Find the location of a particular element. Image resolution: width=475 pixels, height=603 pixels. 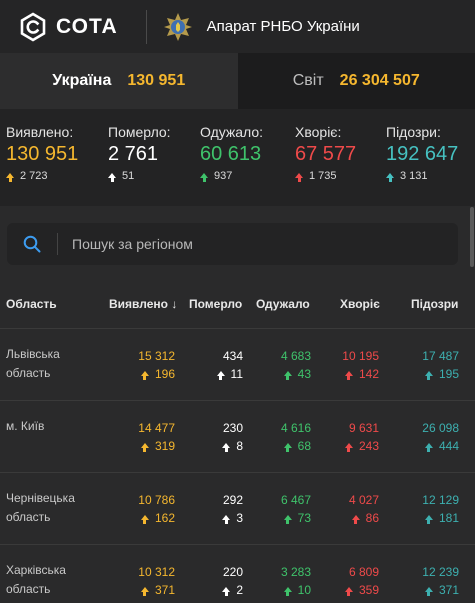

confirmed-value: 10 786 is located at coordinates (156, 500).